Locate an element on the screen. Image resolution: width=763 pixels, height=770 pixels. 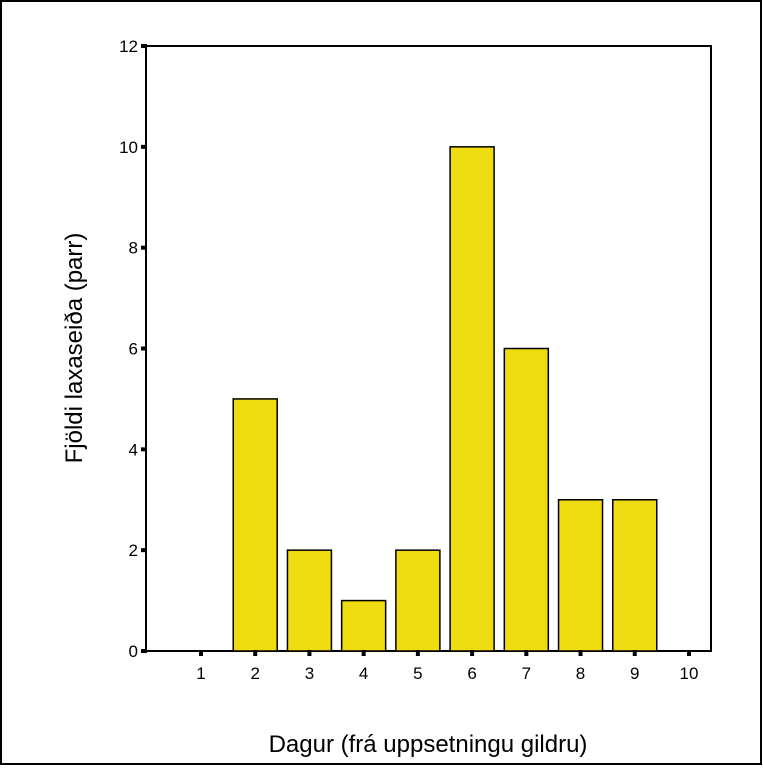
y-tick-label: 4 is located at coordinates (133, 449).